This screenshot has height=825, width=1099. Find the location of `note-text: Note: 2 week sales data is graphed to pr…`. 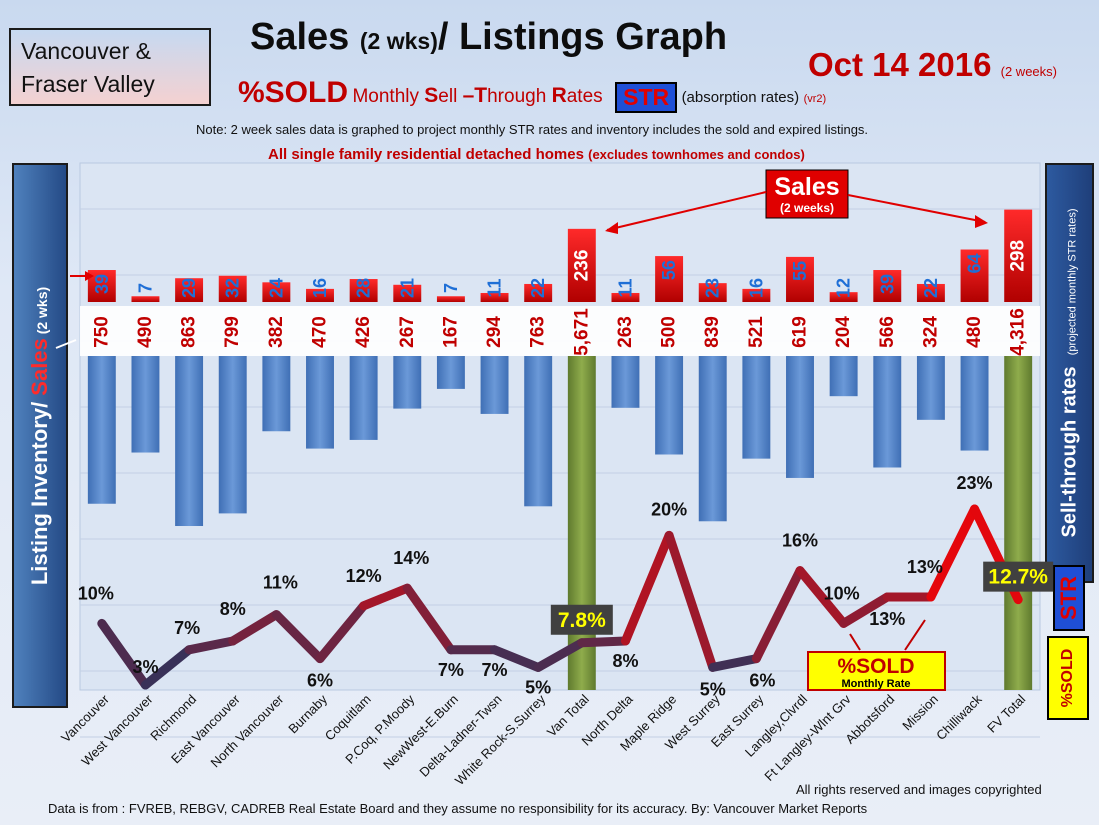

note-text: Note: 2 week sales data is graphed to pr… is located at coordinates (532, 129).